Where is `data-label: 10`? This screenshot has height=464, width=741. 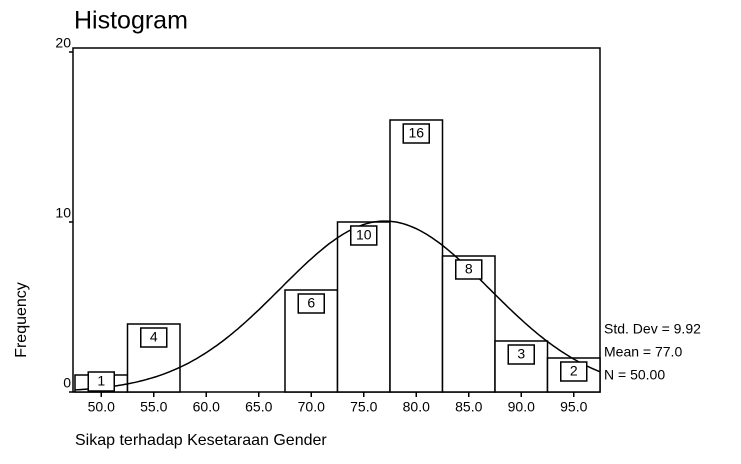
data-label: 10 is located at coordinates (364, 235).